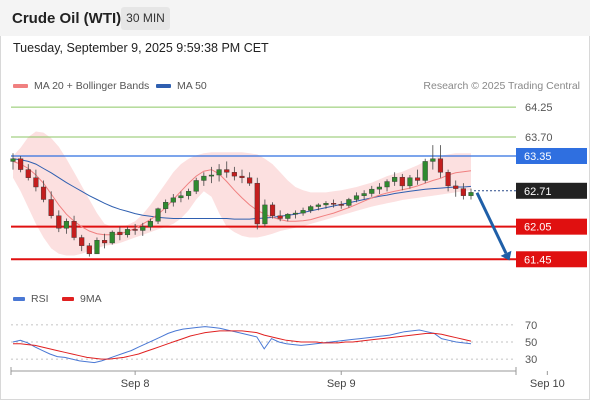 Image resolution: width=590 pixels, height=400 pixels. I want to click on legend-rsi: RSI, so click(31, 299).